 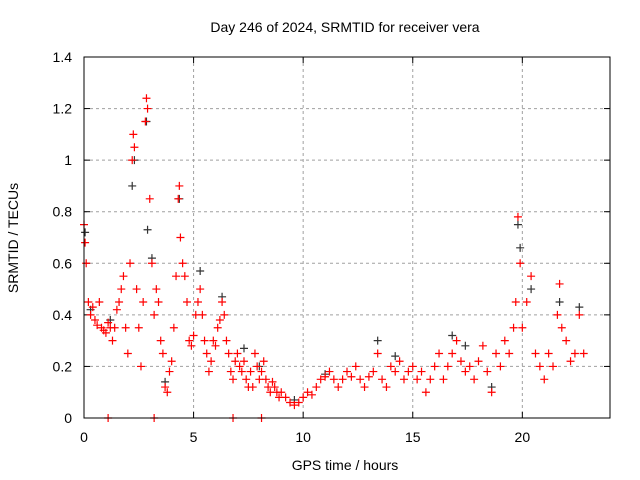 What do you see at coordinates (63, 109) in the screenshot?
I see `y-tick-label: 1.2` at bounding box center [63, 109].